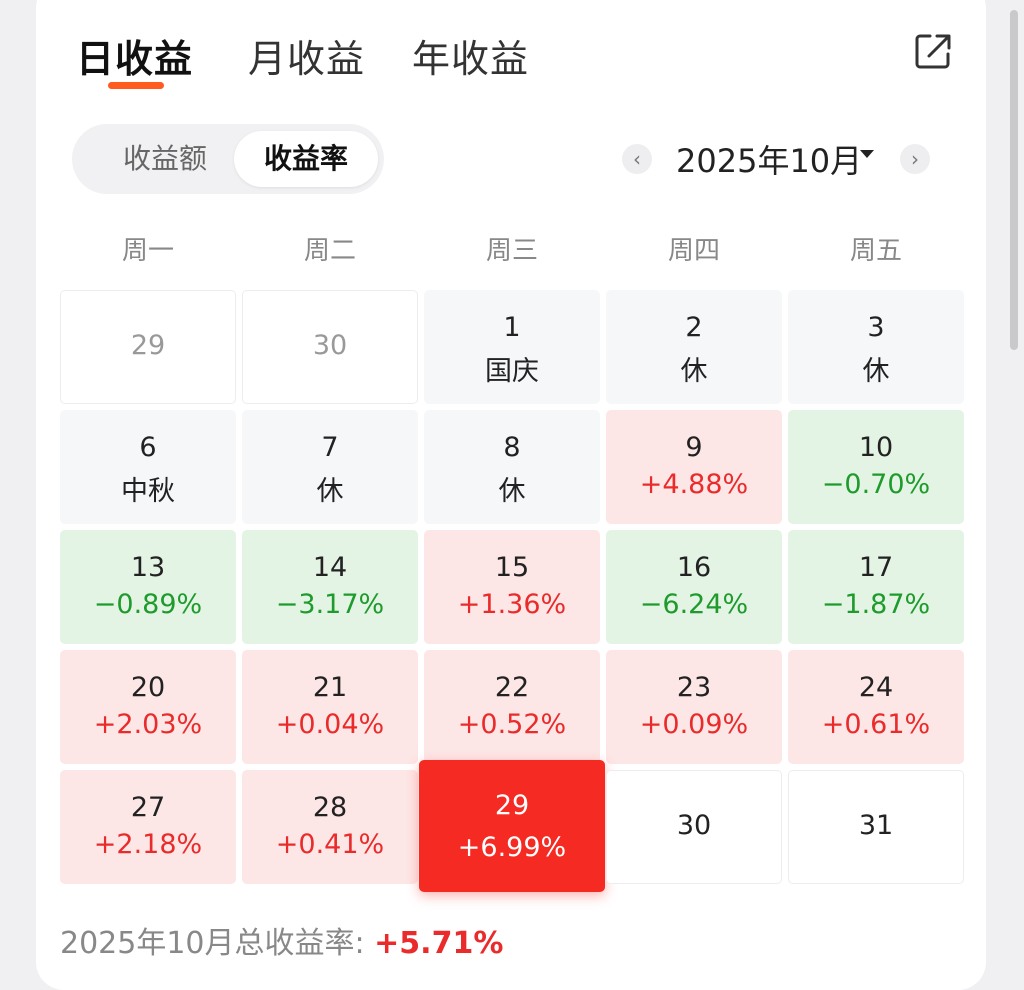 The width and height of the screenshot is (1024, 990). What do you see at coordinates (867, 154) in the screenshot?
I see `chevron-down-icon` at bounding box center [867, 154].